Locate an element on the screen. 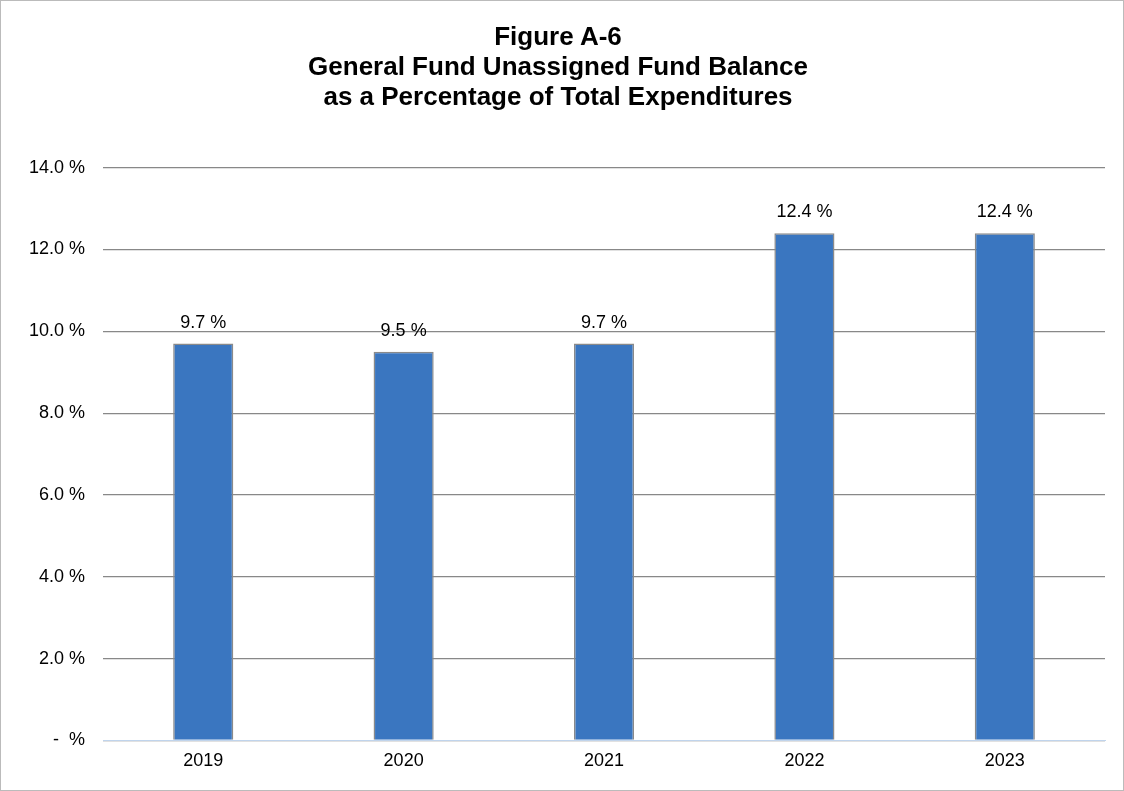 This screenshot has width=1124, height=791. data-label: 9.5 % is located at coordinates (403, 329).